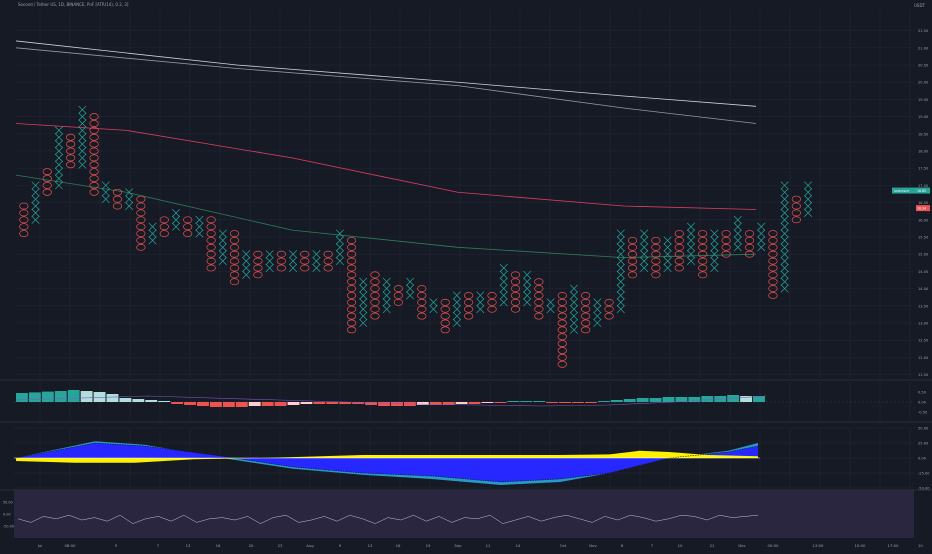  Describe the element at coordinates (218, 545) in the screenshot. I see `x-tick-label: 16` at that location.